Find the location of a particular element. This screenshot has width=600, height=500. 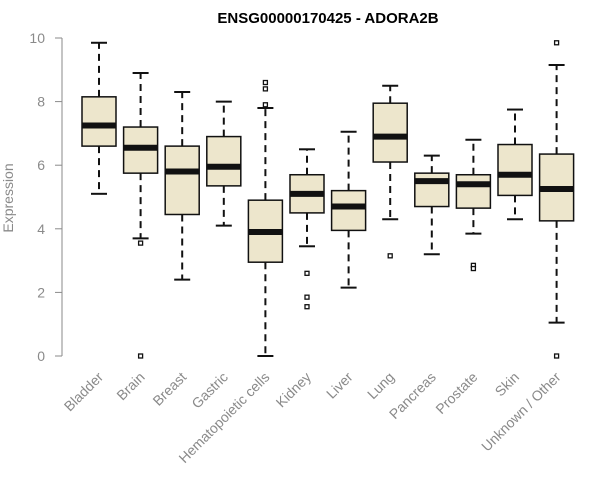

x-tick-label-9: Prostate is located at coordinates (456, 393).